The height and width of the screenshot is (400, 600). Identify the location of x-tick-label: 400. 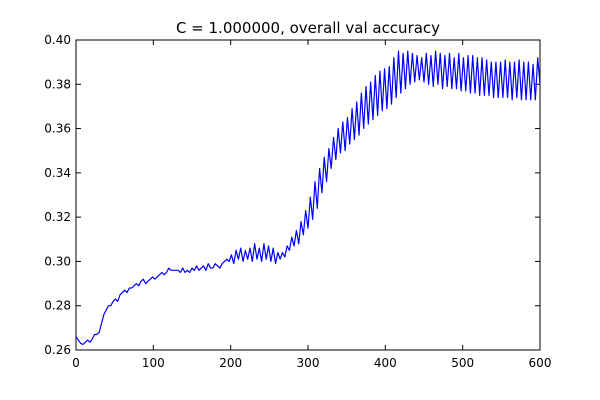
(385, 363).